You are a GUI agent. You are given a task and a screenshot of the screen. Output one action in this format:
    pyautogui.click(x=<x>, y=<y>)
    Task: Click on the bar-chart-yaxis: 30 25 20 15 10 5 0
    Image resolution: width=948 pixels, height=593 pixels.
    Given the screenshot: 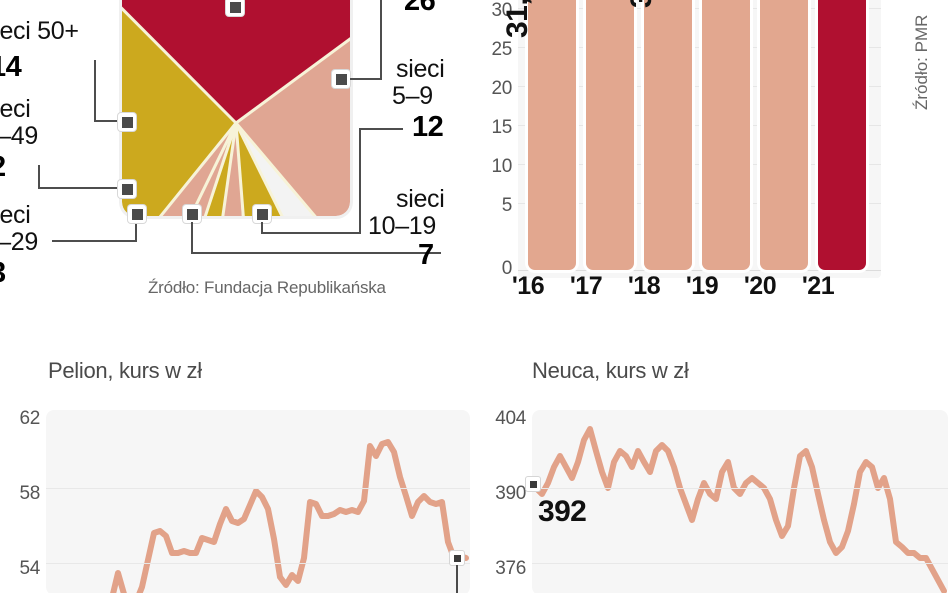 What is the action you would take?
    pyautogui.click(x=491, y=140)
    